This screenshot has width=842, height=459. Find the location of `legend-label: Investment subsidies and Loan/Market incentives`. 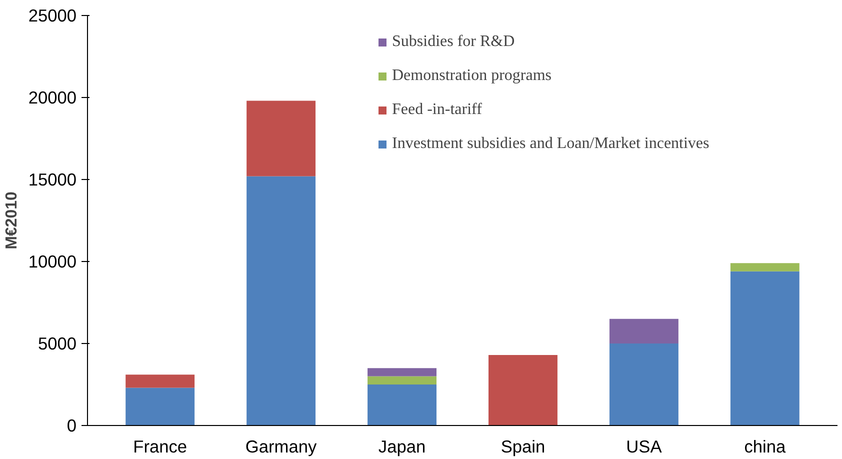

legend-label: Investment subsidies and Loan/Market incentives is located at coordinates (551, 144).